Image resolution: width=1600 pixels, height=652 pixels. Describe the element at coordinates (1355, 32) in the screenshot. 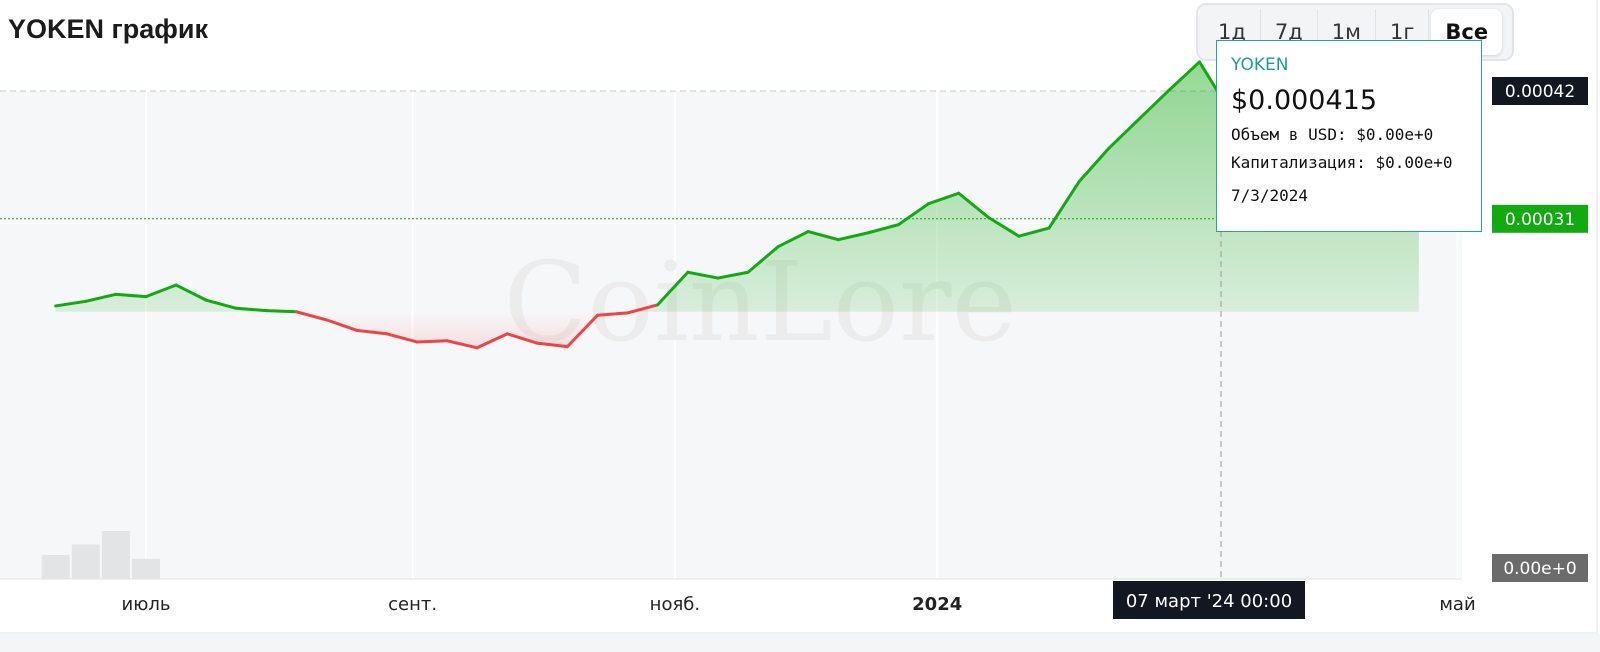

I see `time-range-selector: 1д 7д 1м 1г Все` at that location.